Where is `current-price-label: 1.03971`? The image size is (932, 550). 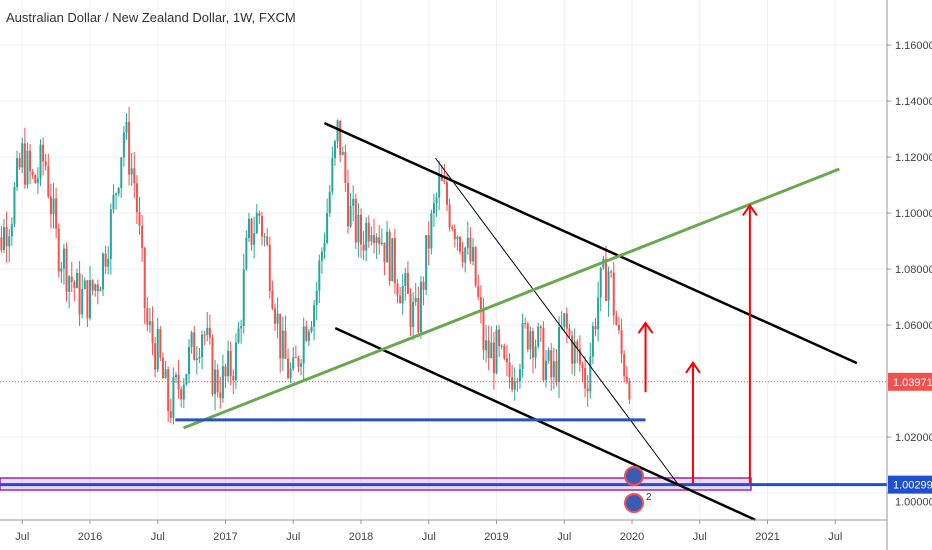
current-price-label: 1.03971 is located at coordinates (912, 383).